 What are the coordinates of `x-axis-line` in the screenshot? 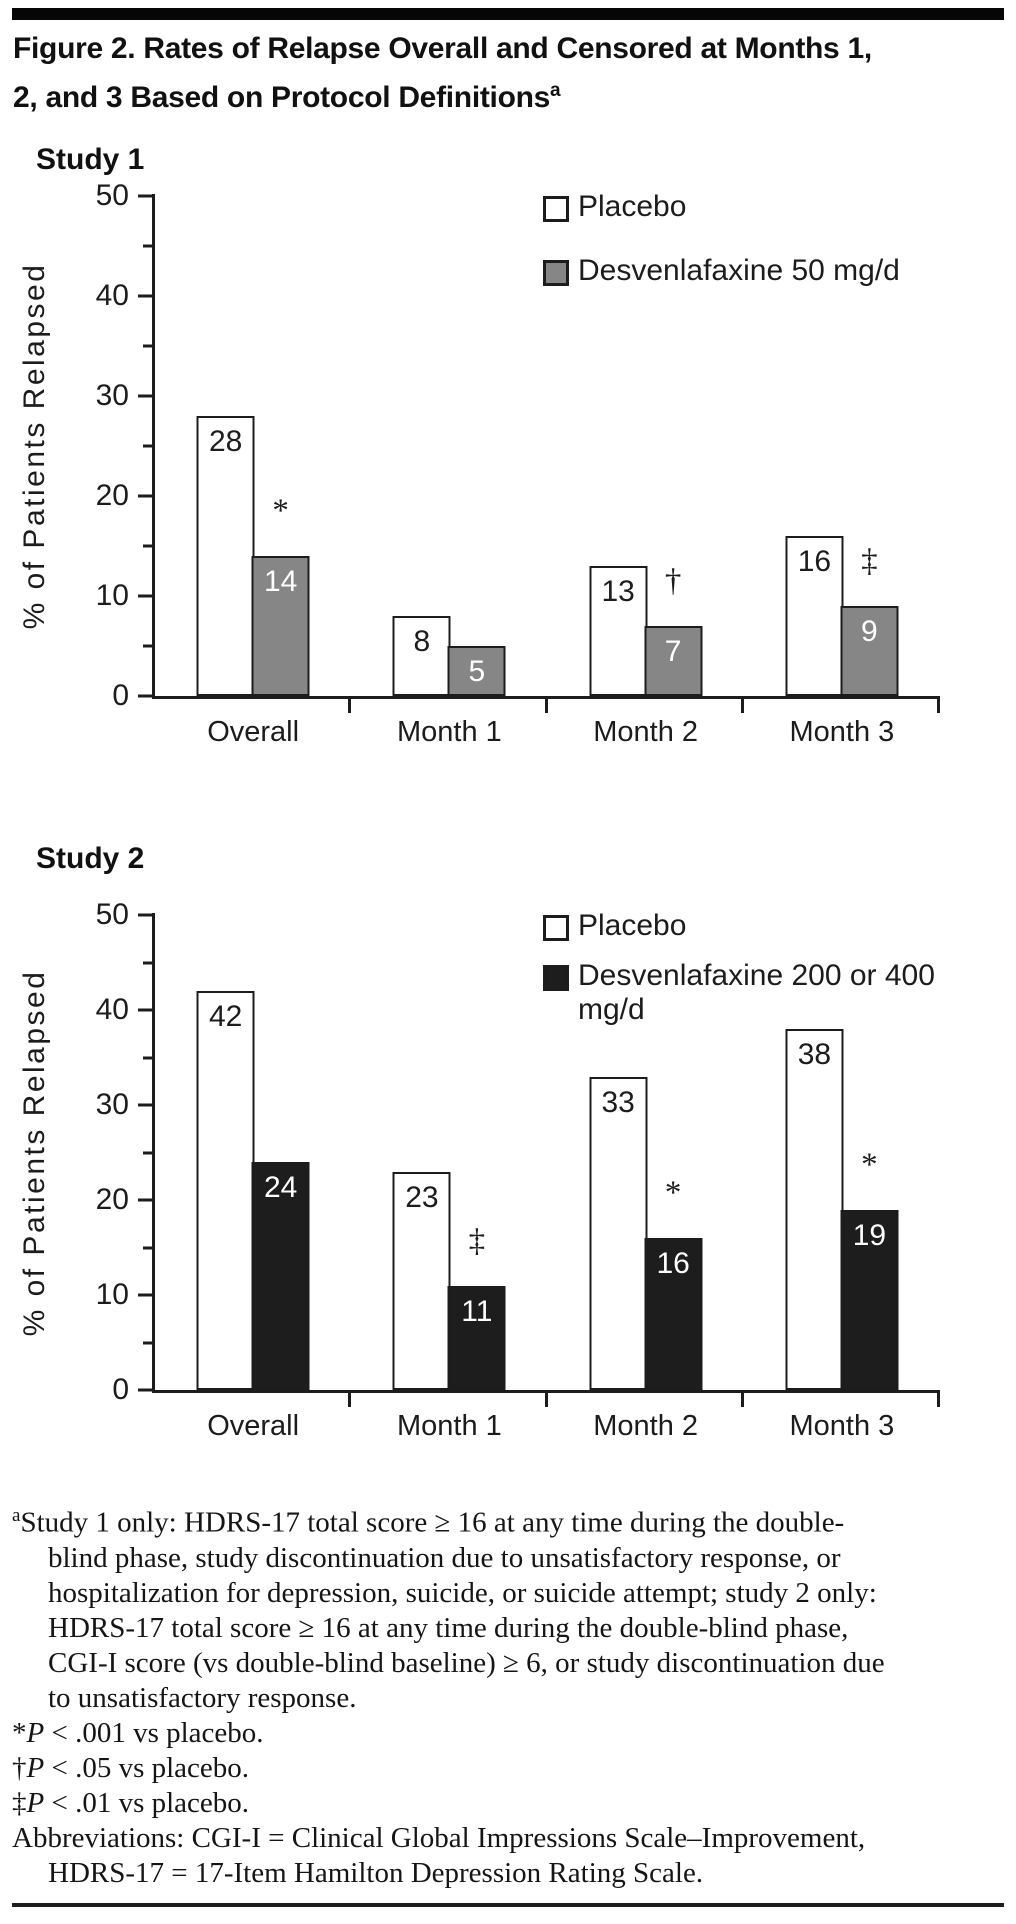 It's located at (546, 697).